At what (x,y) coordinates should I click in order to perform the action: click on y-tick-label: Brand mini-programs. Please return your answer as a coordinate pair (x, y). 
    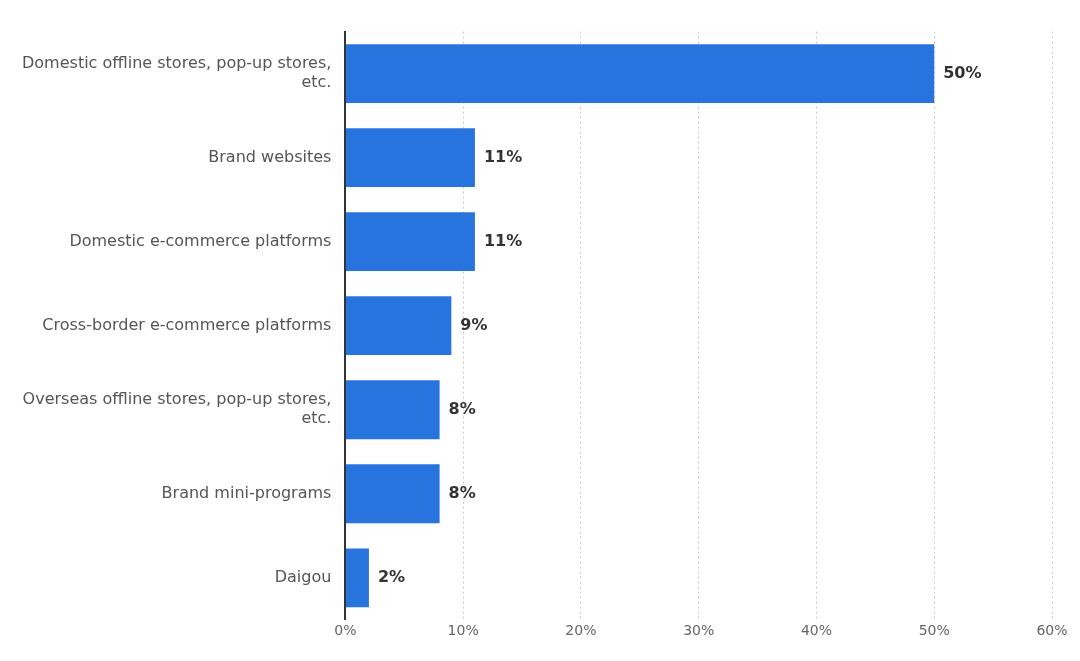
    Looking at the image, I should click on (246, 492).